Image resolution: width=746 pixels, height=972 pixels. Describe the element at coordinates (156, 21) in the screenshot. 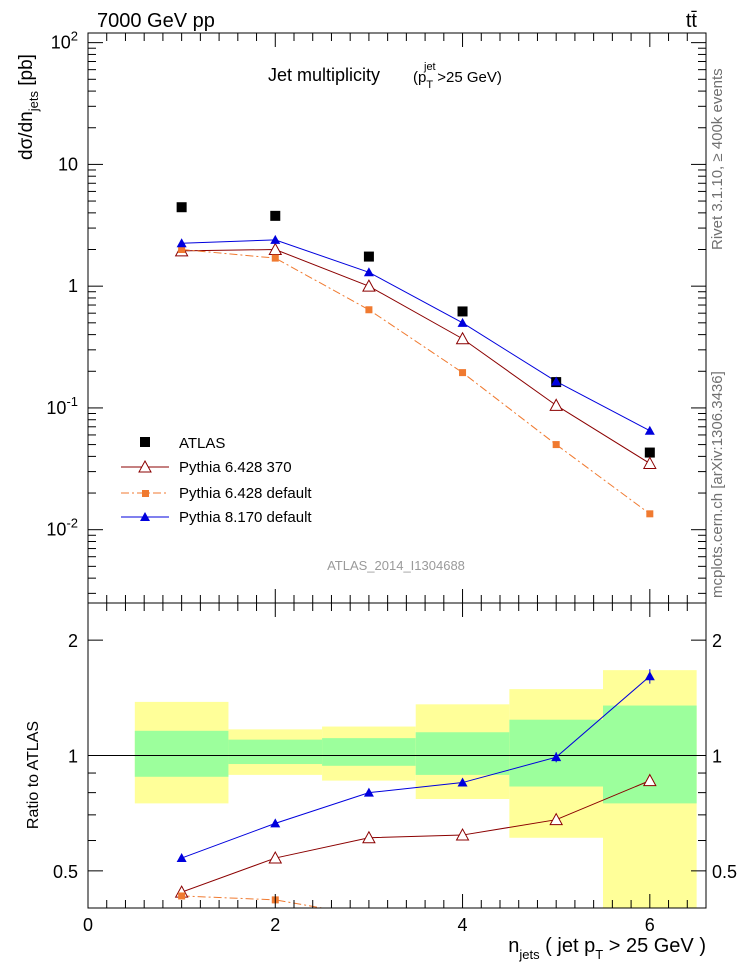

I see `collision-label: 7000 GeV pp` at that location.